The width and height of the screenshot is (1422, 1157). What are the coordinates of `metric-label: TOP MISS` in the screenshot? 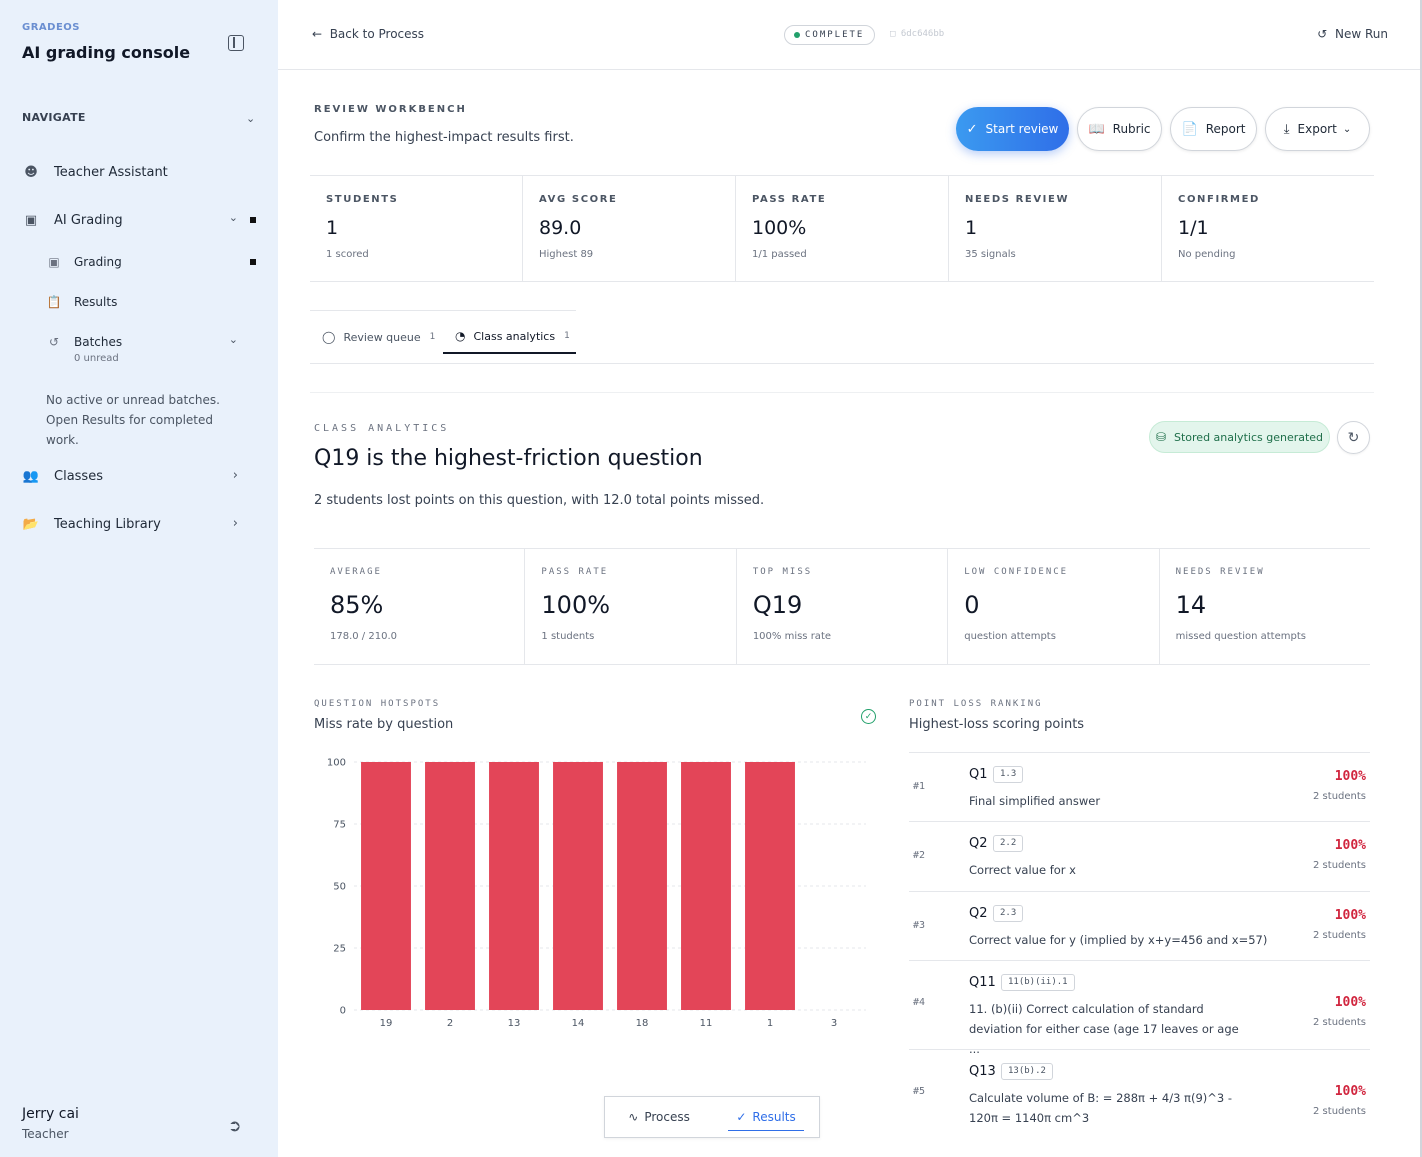 It's located at (782, 572).